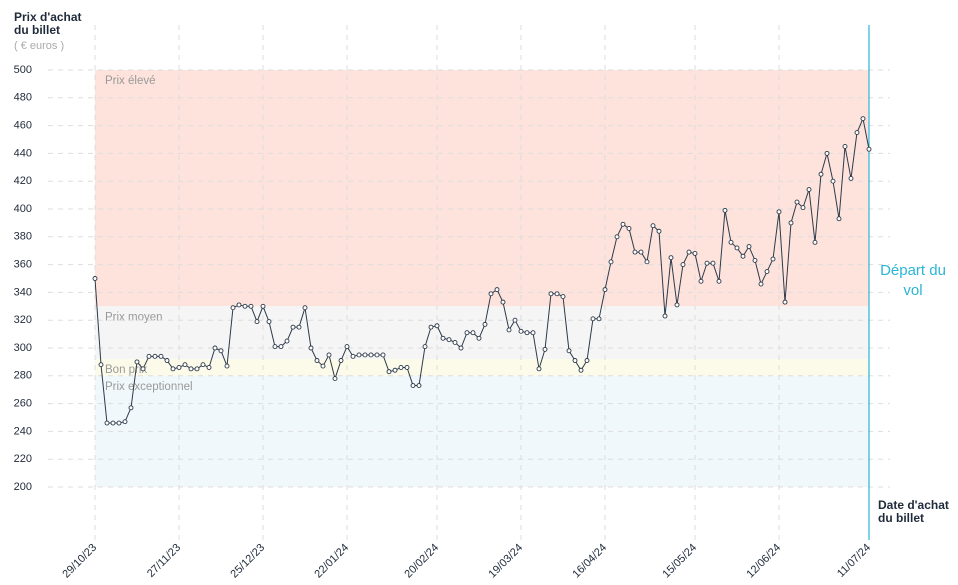 This screenshot has width=958, height=585. What do you see at coordinates (23, 181) in the screenshot?
I see `y-tick-label: 420` at bounding box center [23, 181].